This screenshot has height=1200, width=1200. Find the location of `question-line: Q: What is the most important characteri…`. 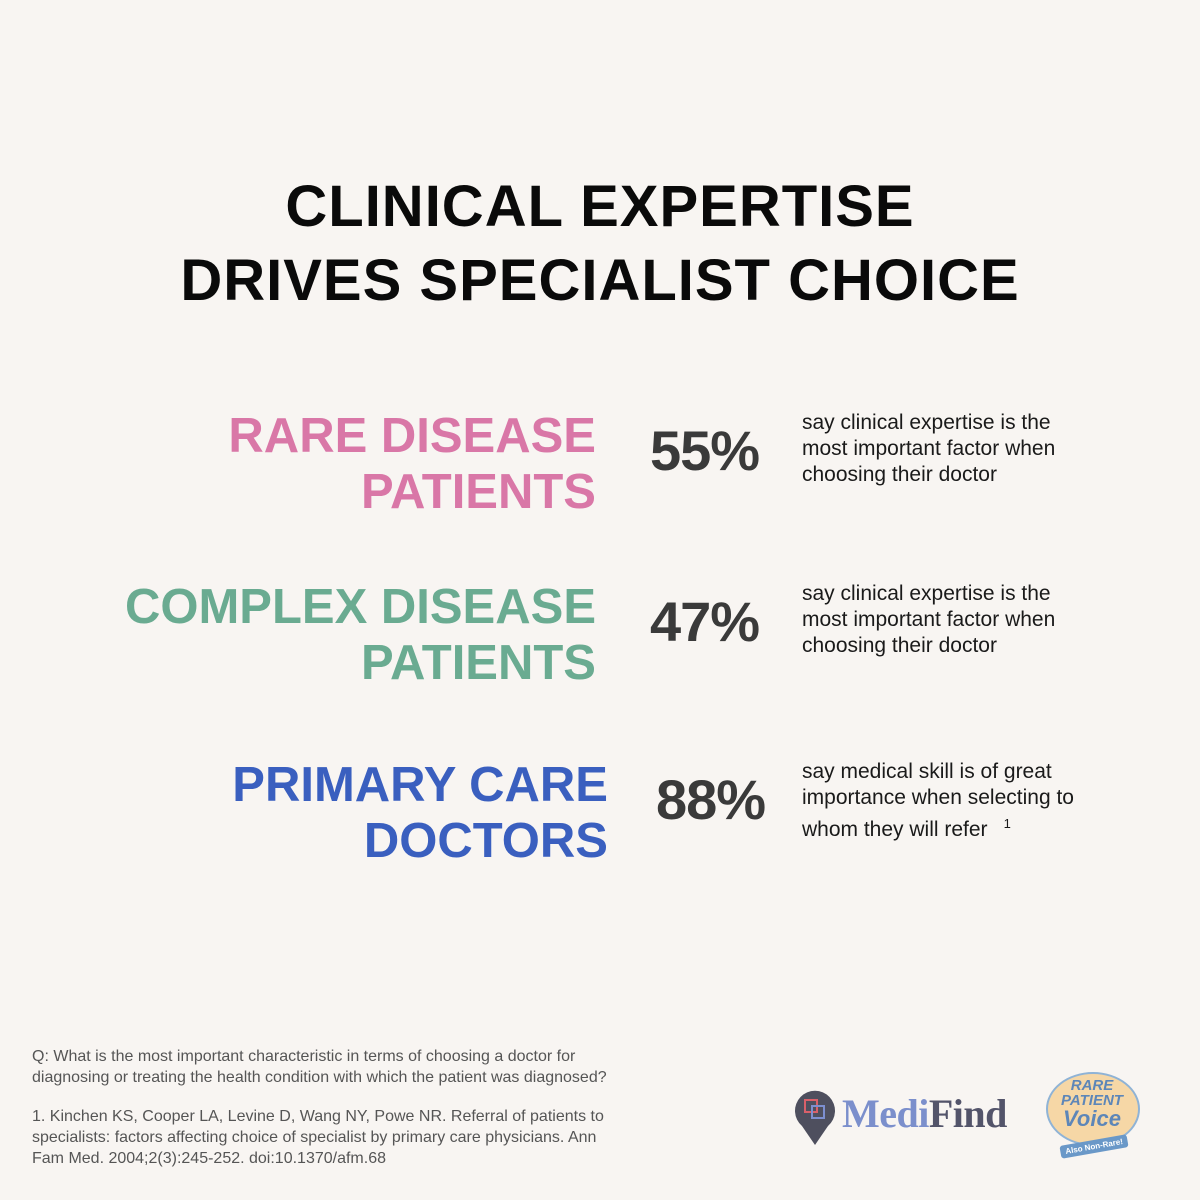

question-line: Q: What is the most important characteri… is located at coordinates (304, 1056).